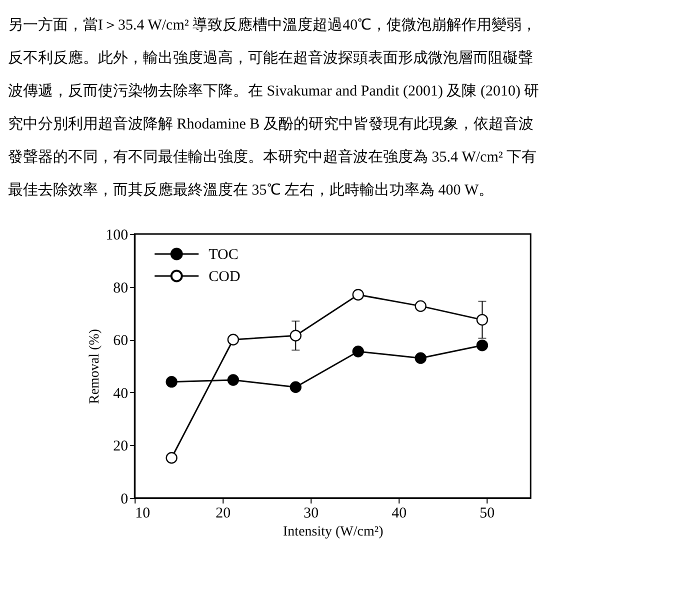 The width and height of the screenshot is (686, 590). Describe the element at coordinates (333, 532) in the screenshot. I see `x-axis-title: Intensity (W/cm²)` at that location.